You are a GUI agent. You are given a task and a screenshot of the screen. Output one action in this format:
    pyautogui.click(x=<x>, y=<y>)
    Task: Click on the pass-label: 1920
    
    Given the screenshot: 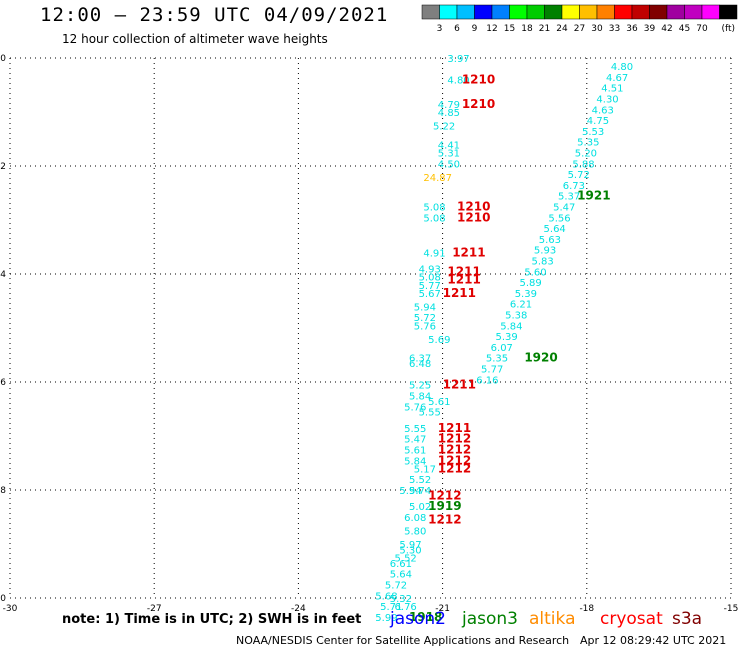 What is the action you would take?
    pyautogui.click(x=540, y=358)
    